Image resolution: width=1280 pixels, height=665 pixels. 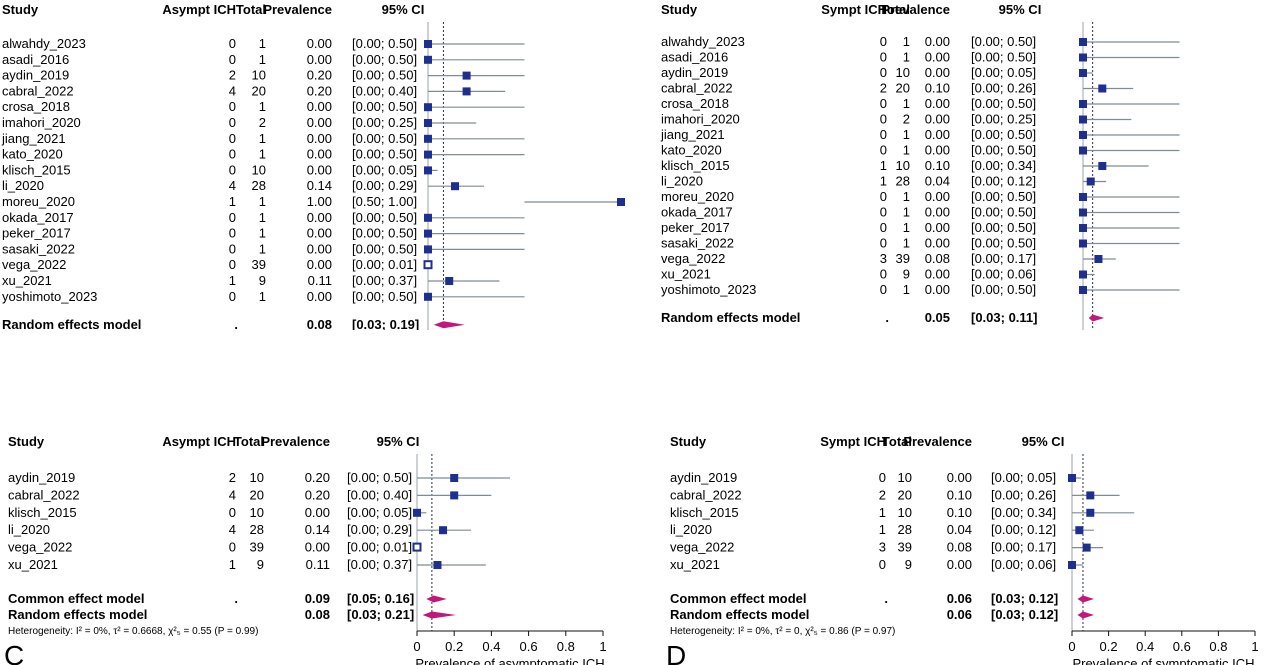 What do you see at coordinates (1003, 119) in the screenshot?
I see `study-ci: [0.00; 0.25]` at bounding box center [1003, 119].